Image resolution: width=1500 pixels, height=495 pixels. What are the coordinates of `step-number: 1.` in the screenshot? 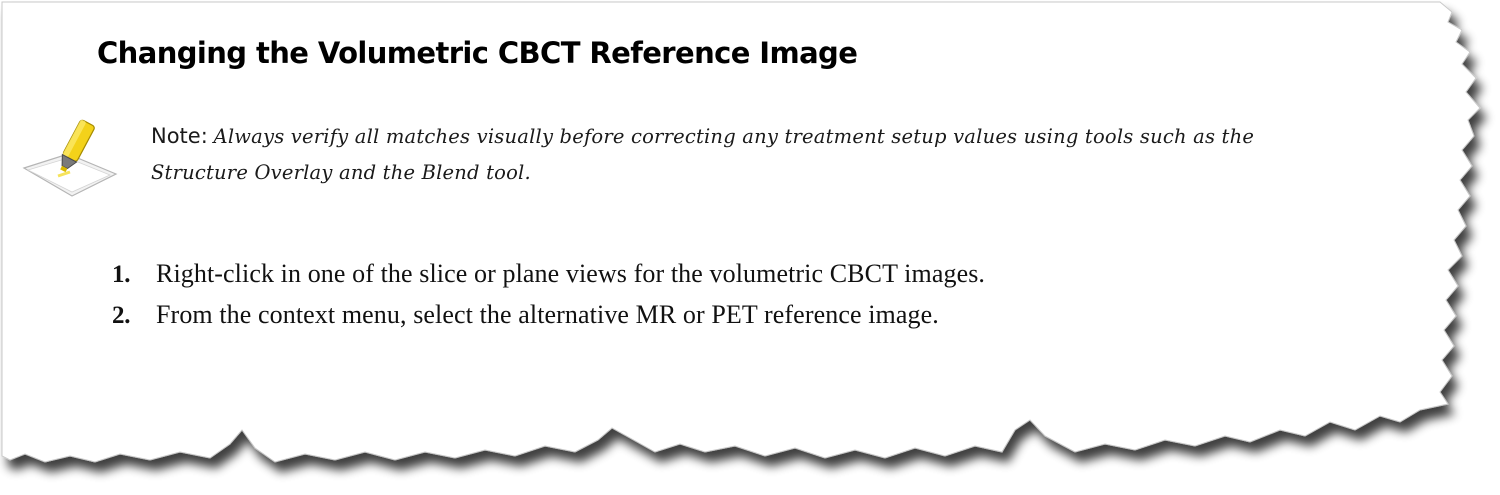 It's located at (121, 274).